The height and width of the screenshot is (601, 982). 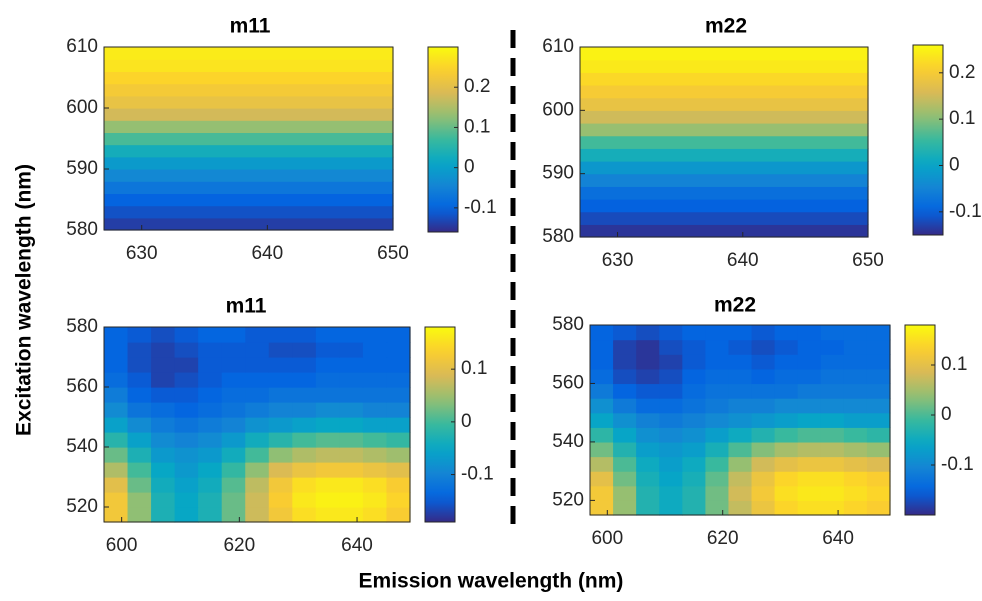 I want to click on x-tick-label: 640, so click(x=267, y=253).